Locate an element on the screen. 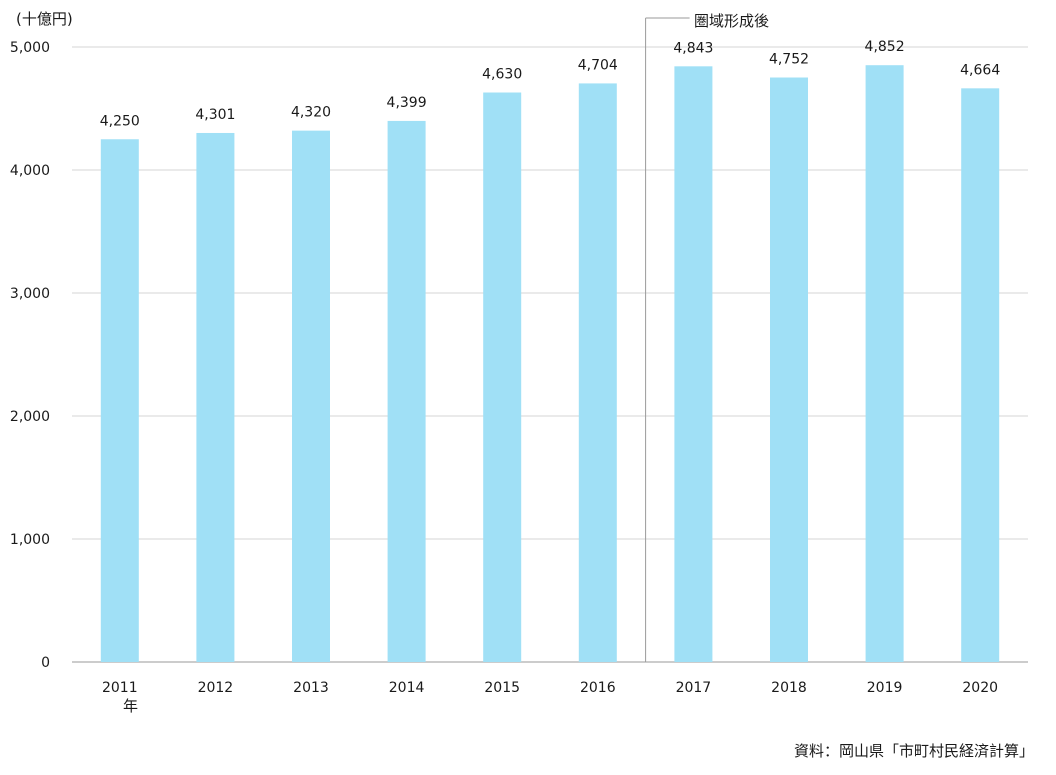  value-label: 4,704 is located at coordinates (598, 65).